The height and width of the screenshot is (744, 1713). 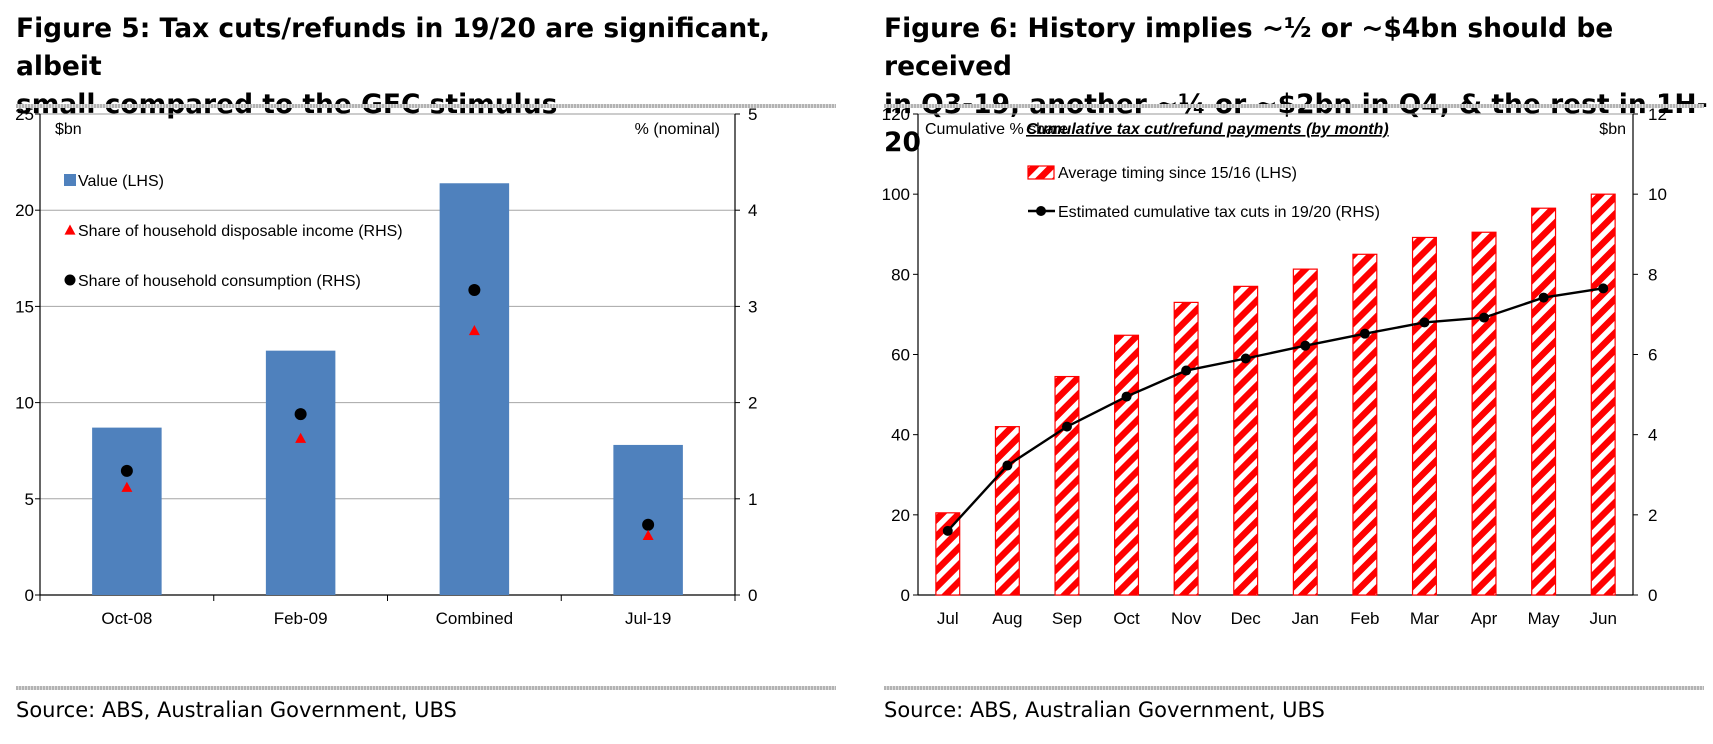 What do you see at coordinates (1067, 618) in the screenshot?
I see `x-axis-category-label: Sep` at bounding box center [1067, 618].